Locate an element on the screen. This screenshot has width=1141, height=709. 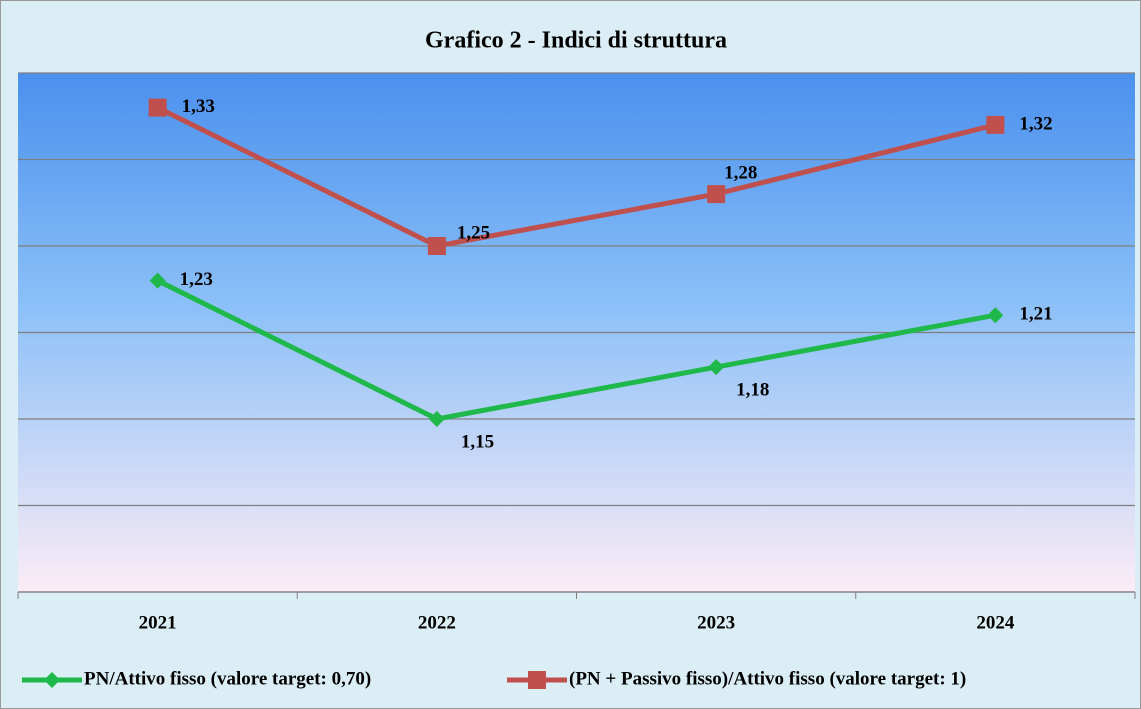
data-label: 1,33 is located at coordinates (198, 106).